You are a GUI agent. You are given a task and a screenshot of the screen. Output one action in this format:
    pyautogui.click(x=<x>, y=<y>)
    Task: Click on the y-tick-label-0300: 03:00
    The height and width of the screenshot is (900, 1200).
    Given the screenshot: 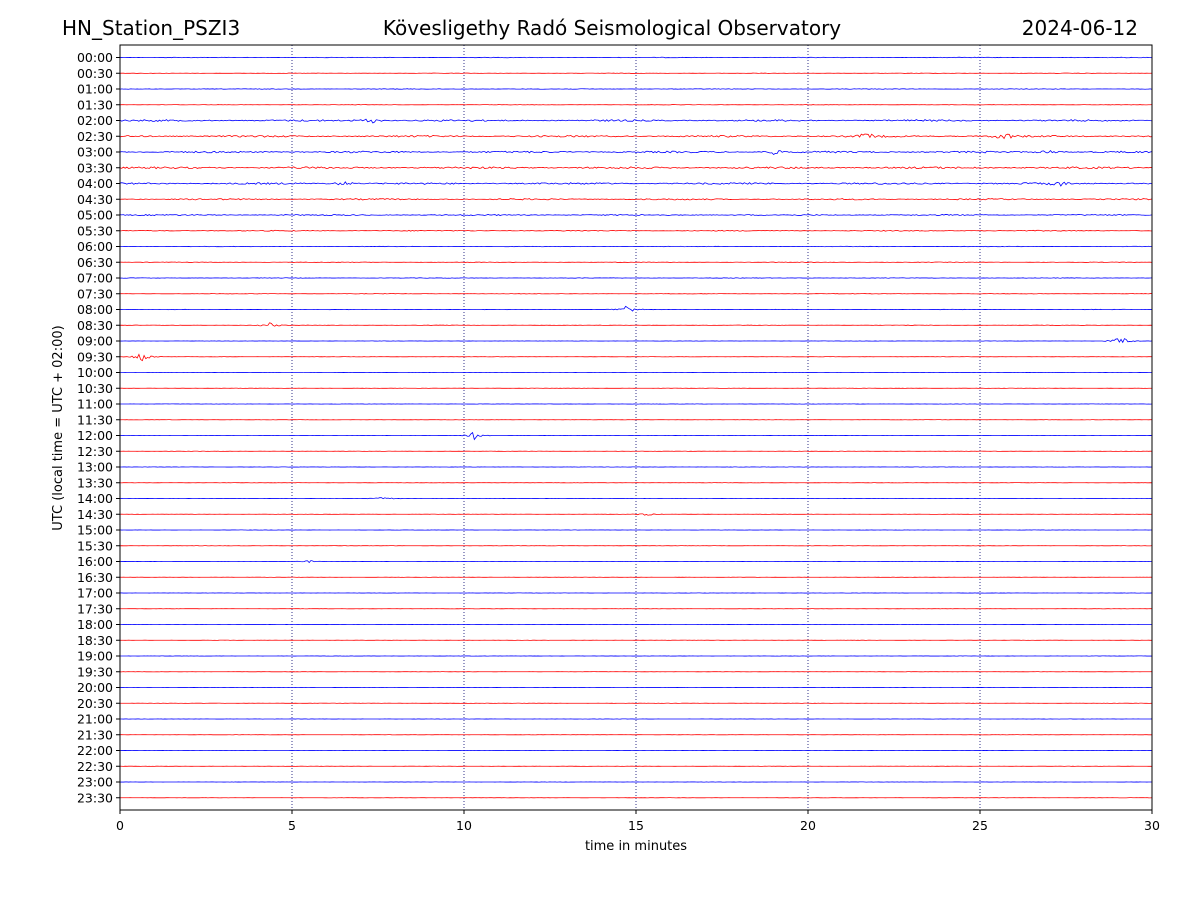 What is the action you would take?
    pyautogui.click(x=95, y=152)
    